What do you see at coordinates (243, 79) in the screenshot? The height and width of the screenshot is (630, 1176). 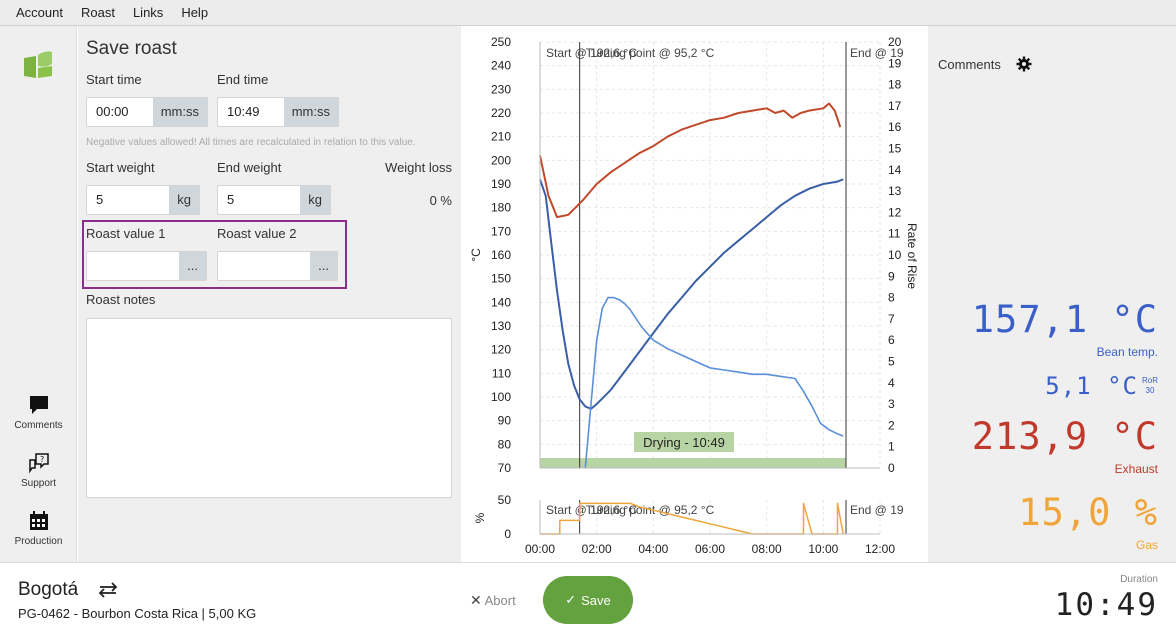 I see `end-time-label: End time` at bounding box center [243, 79].